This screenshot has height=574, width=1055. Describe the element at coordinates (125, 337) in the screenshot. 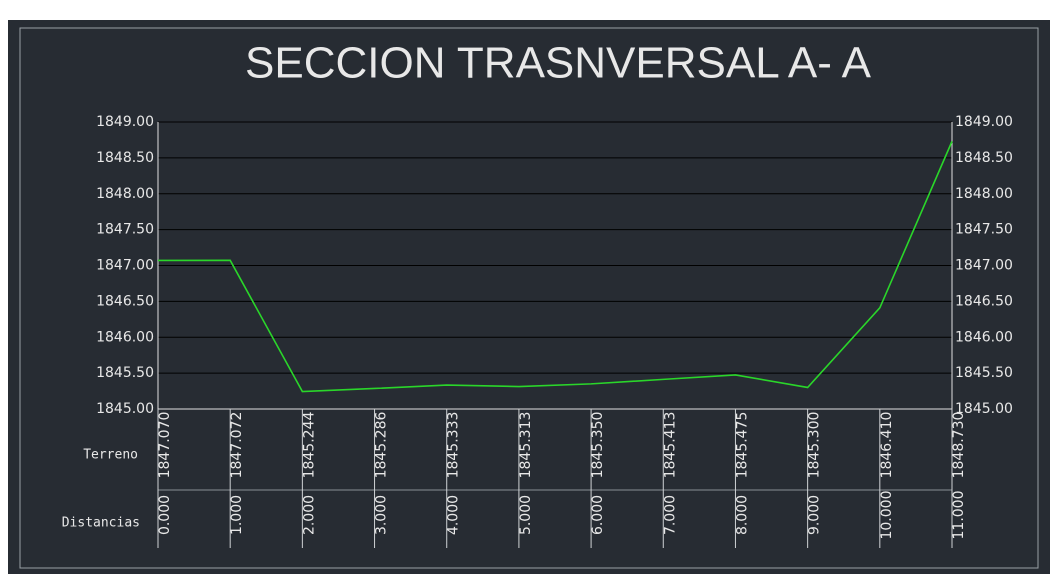

I see `y-tick-label: 1846.00` at that location.